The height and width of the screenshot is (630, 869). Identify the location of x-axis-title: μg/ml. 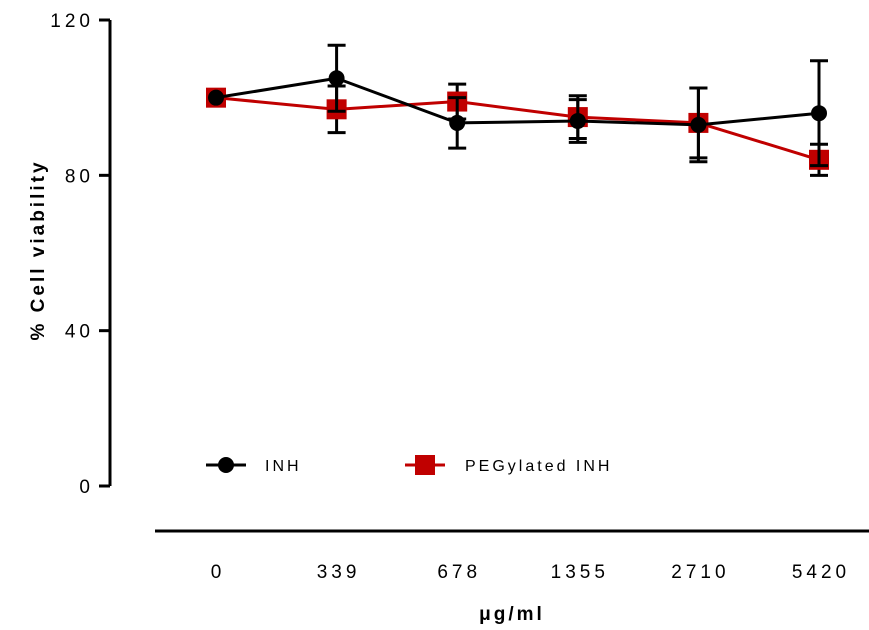
(512, 614).